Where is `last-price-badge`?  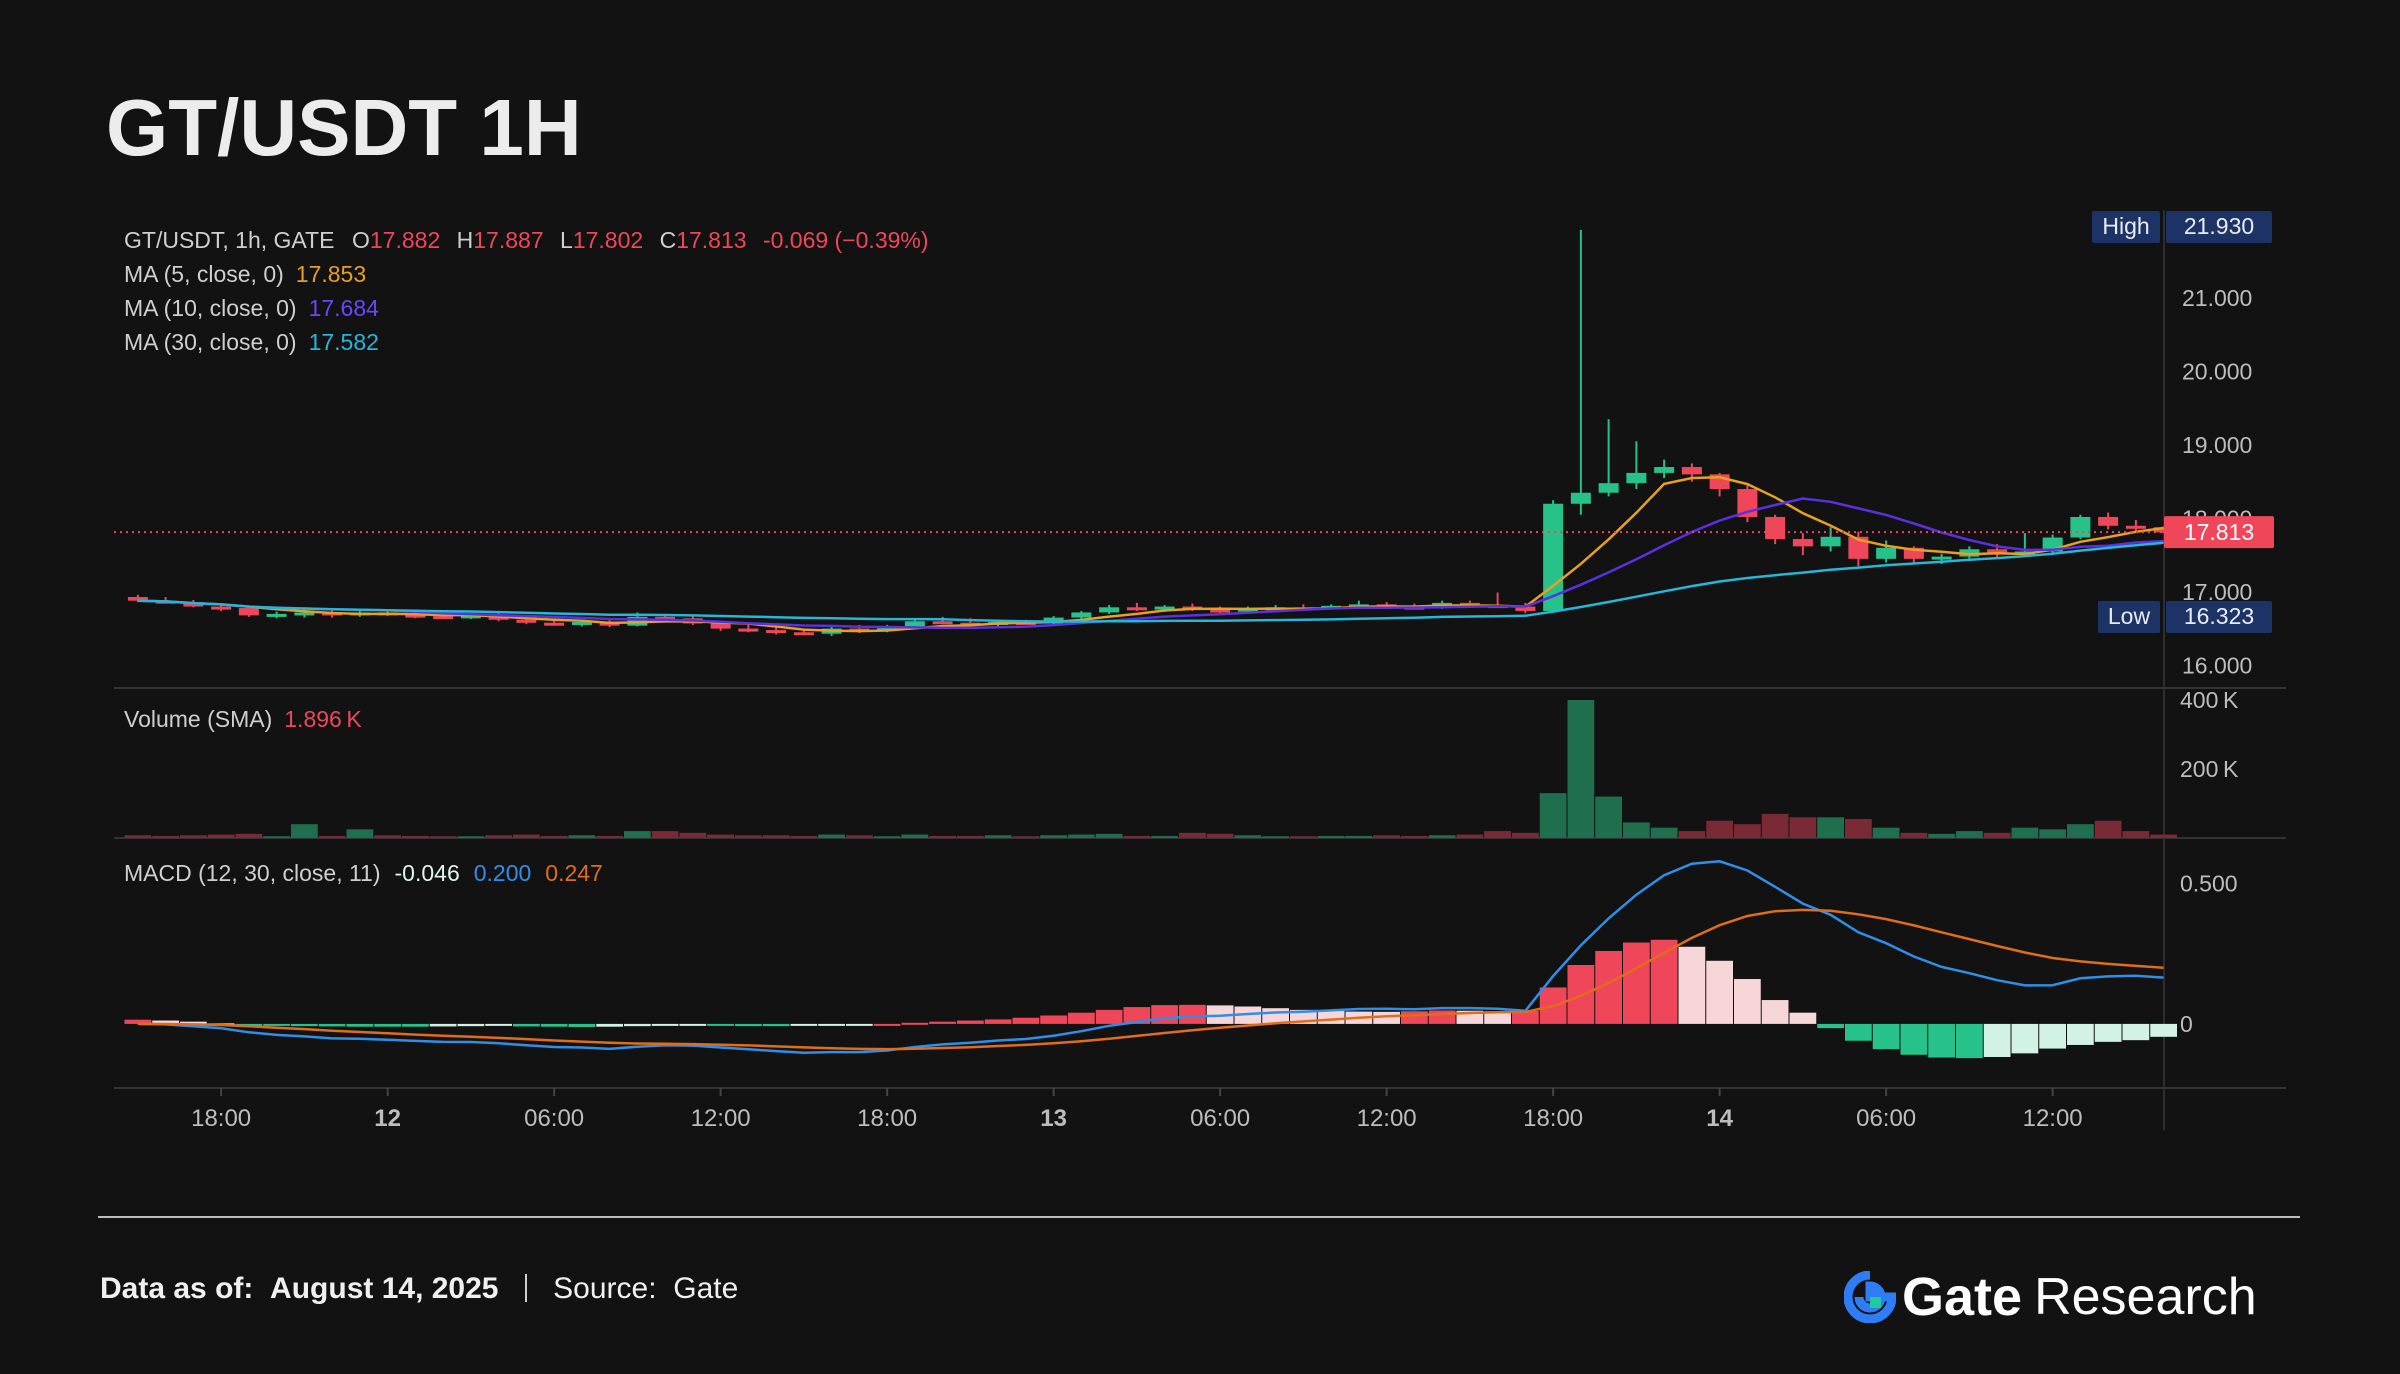 last-price-badge is located at coordinates (2219, 532).